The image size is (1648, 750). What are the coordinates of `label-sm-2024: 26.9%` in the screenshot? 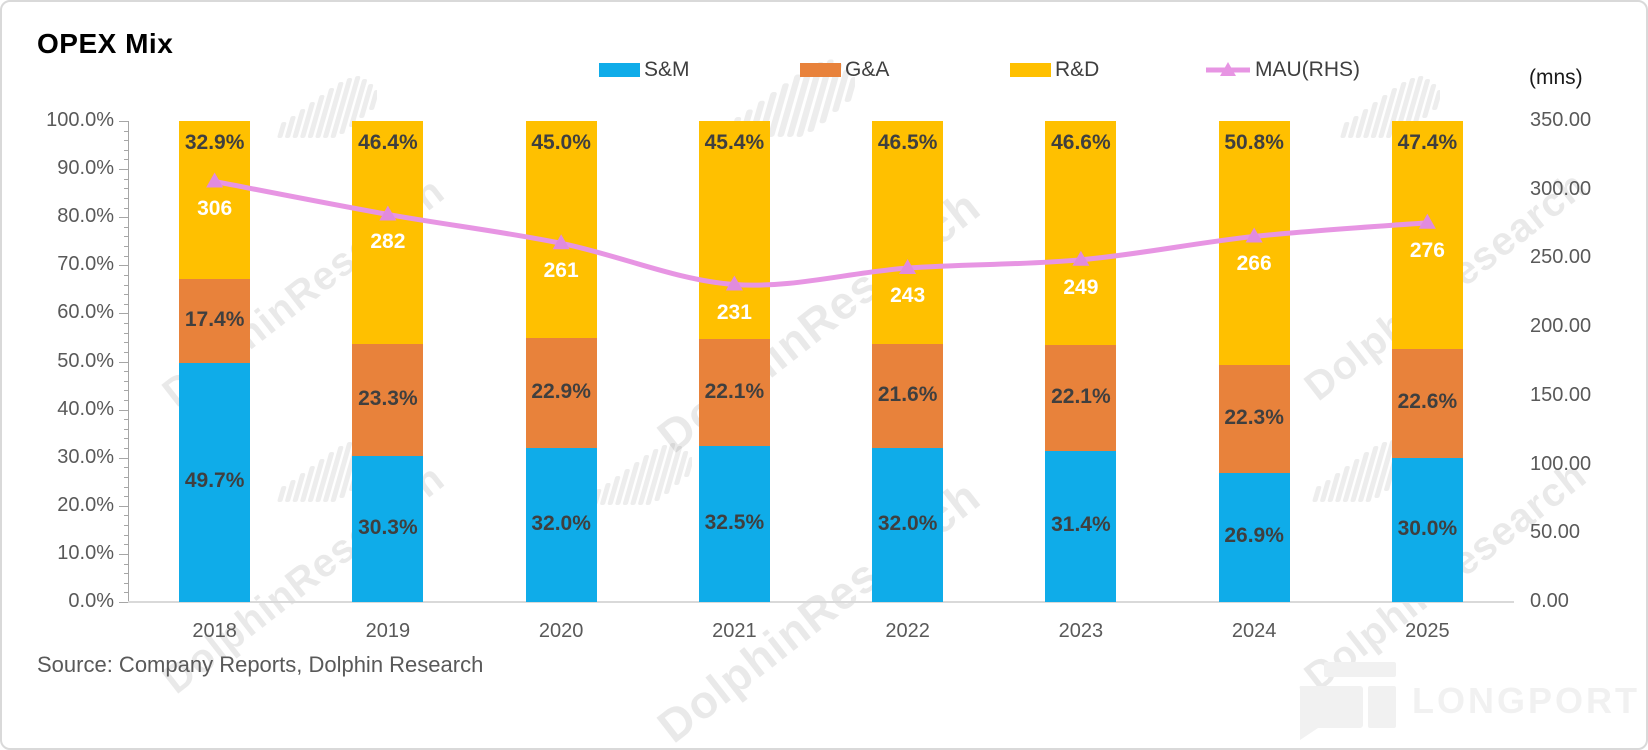 It's located at (1254, 536).